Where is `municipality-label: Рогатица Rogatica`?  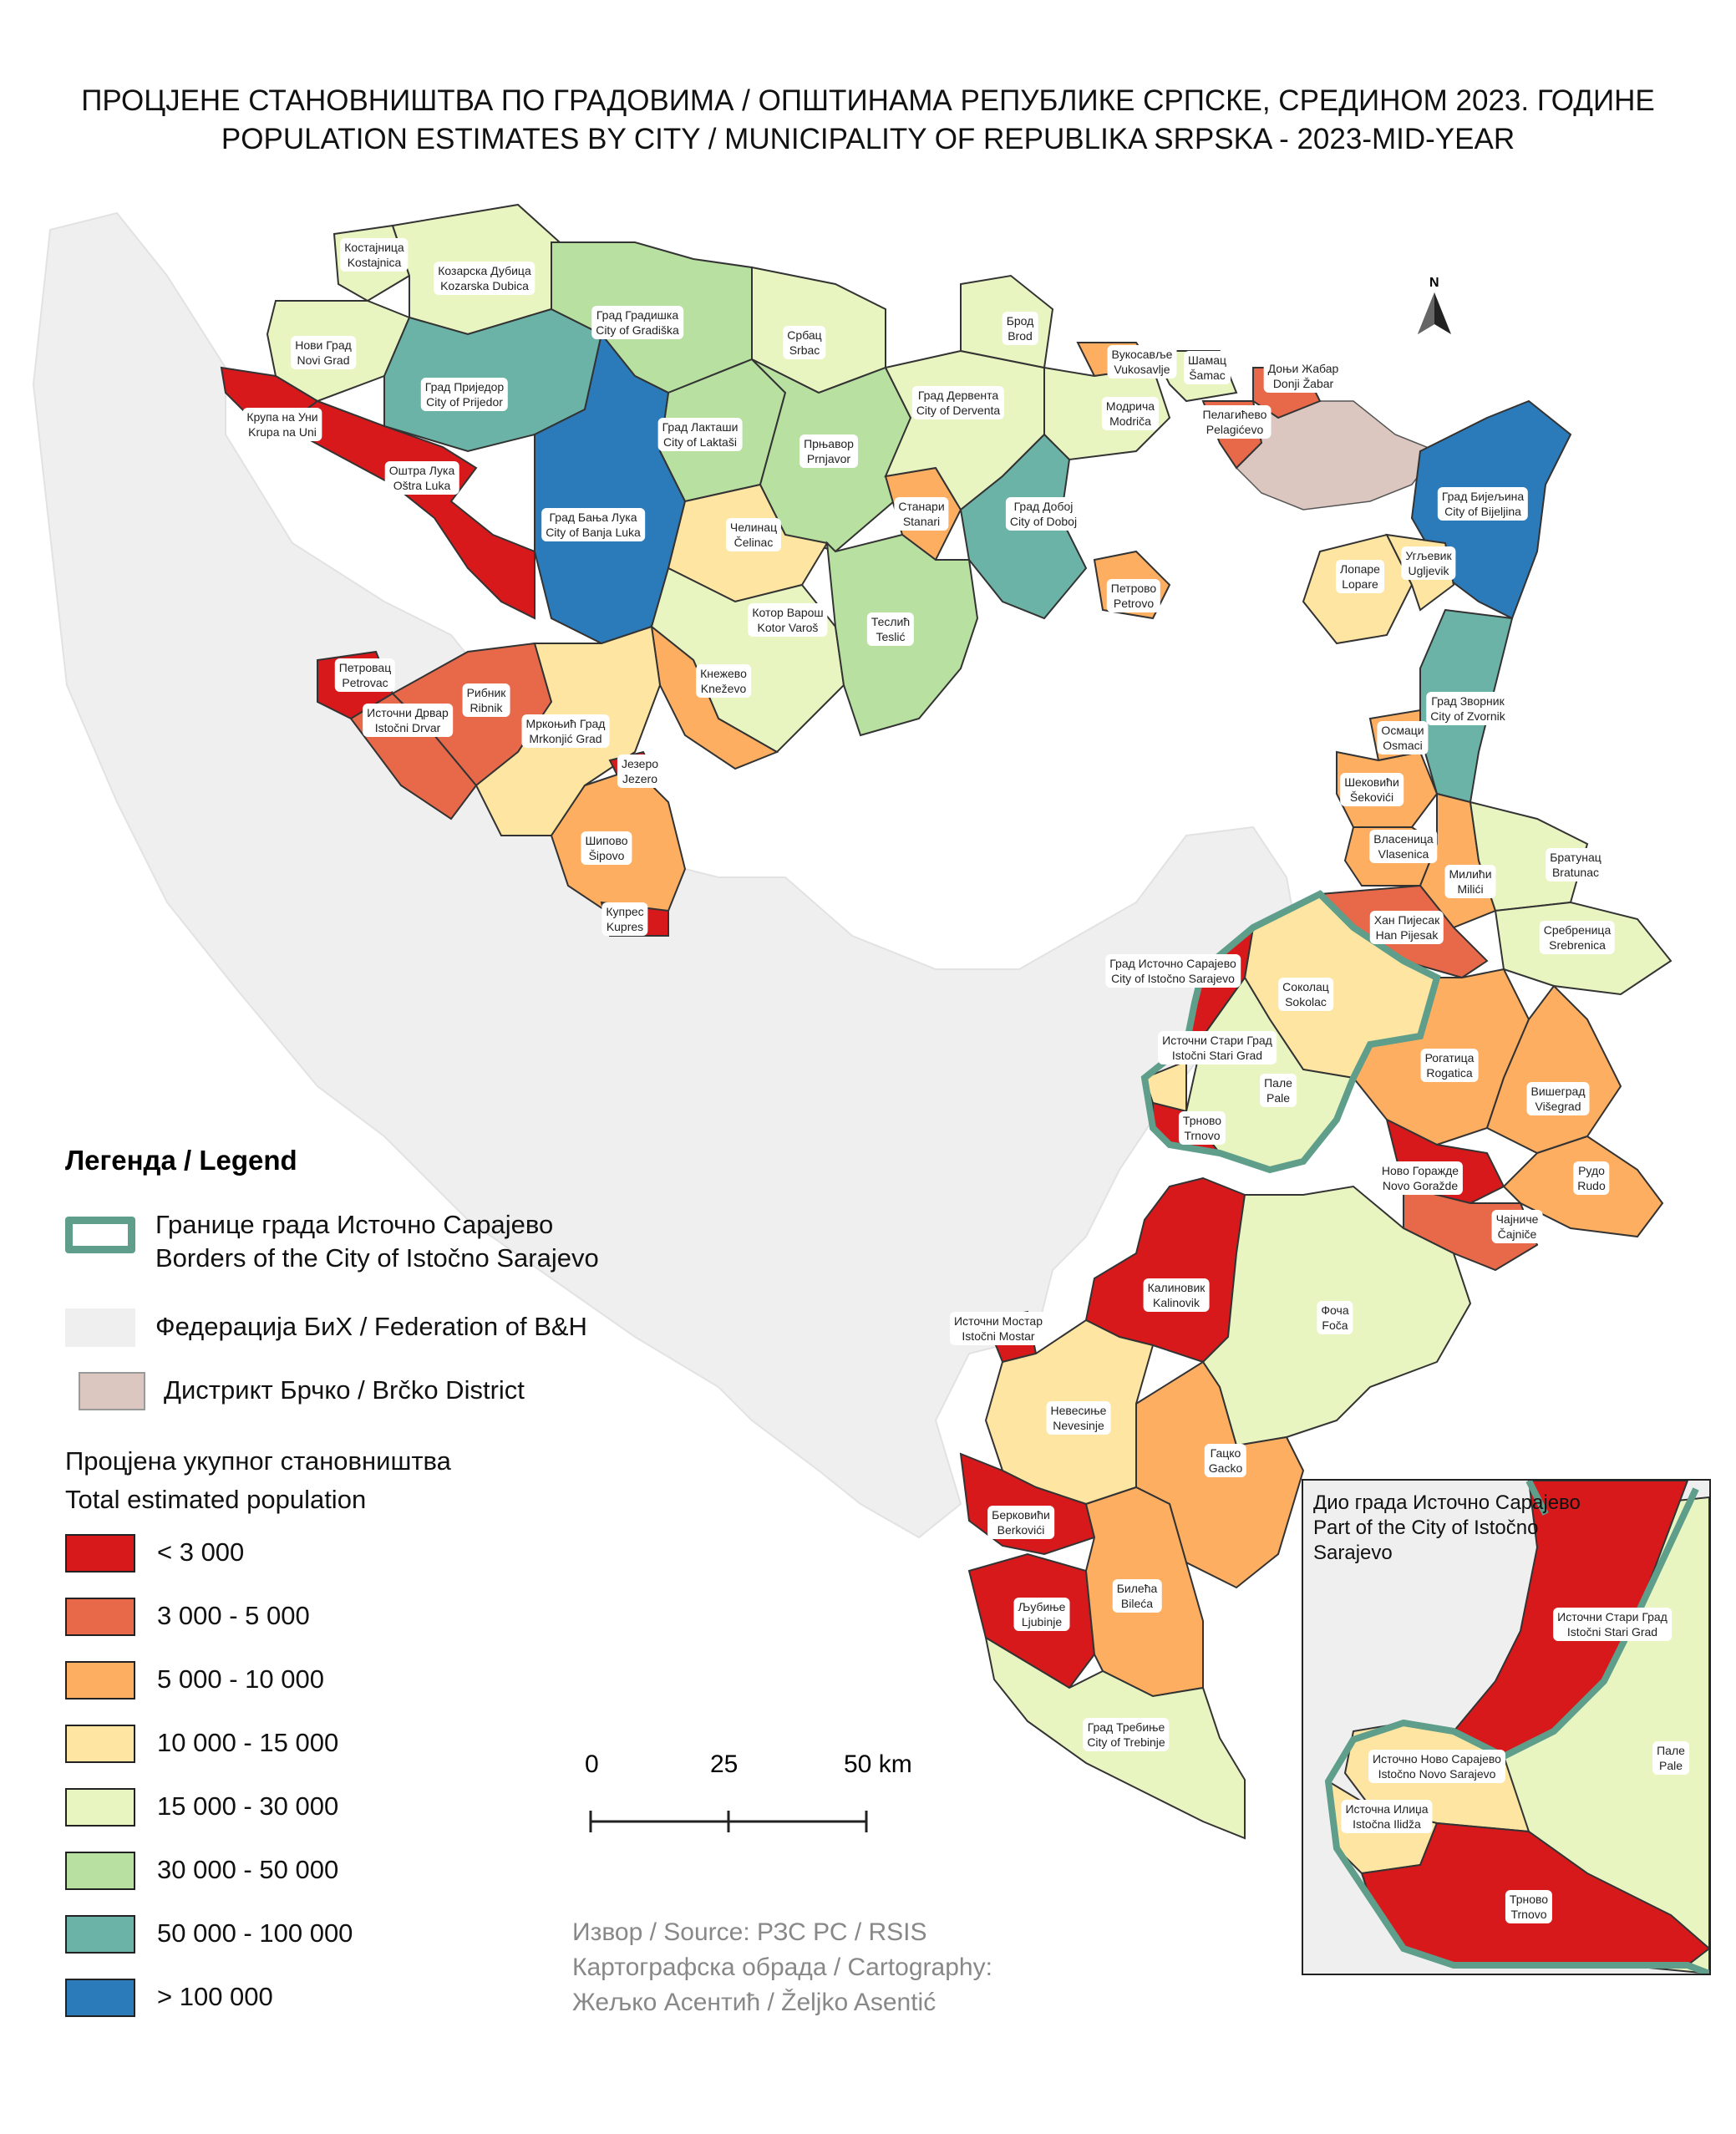
municipality-label: Рогатица Rogatica is located at coordinates (1449, 1065).